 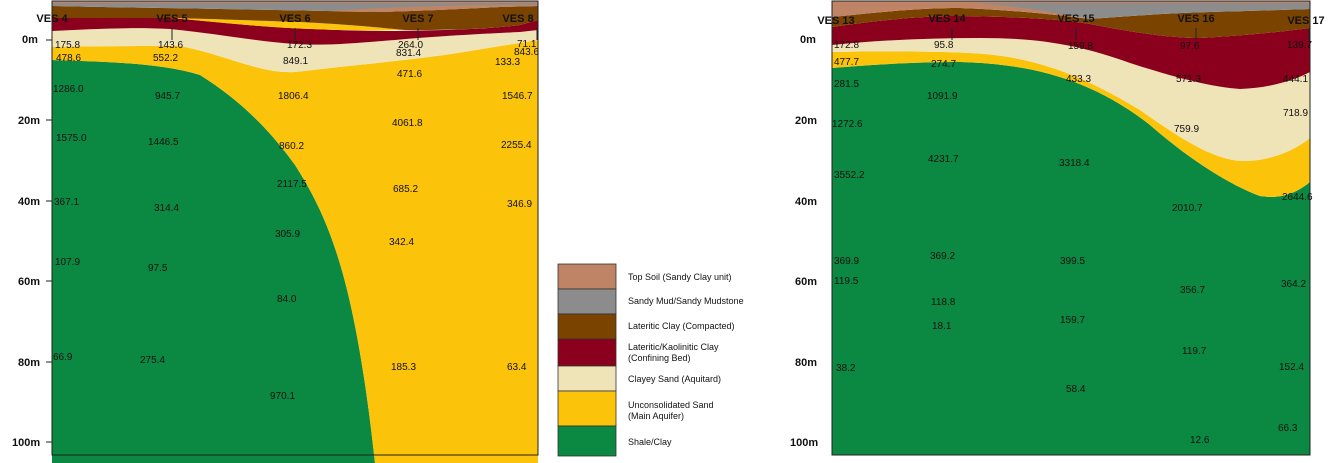 I want to click on legend-swatch-topsoil, so click(x=587, y=276).